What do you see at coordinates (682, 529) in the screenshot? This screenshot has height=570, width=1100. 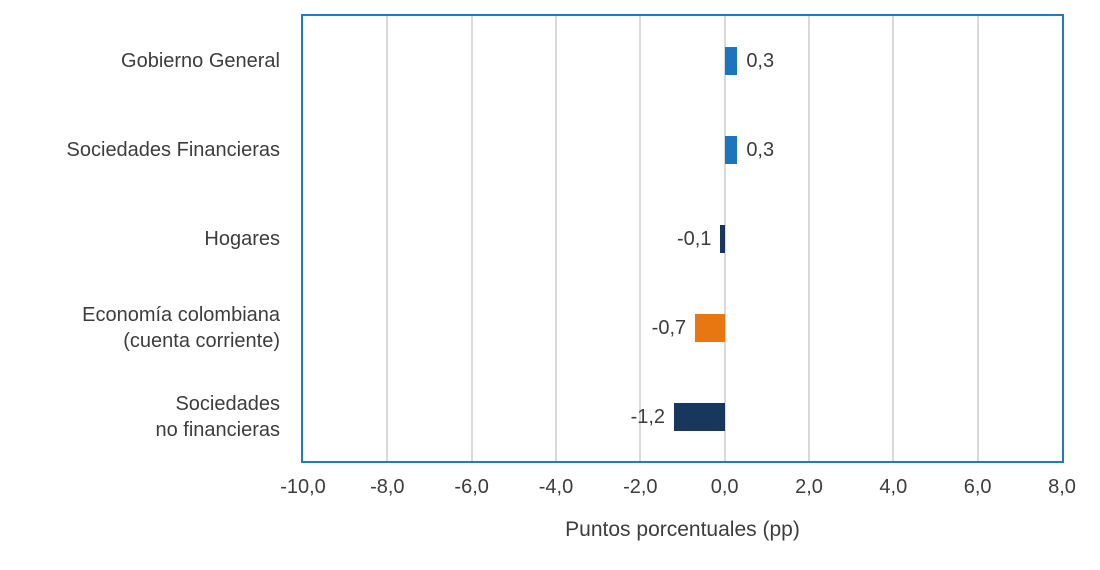 I see `x-axis-title: Puntos porcentuales (pp)` at bounding box center [682, 529].